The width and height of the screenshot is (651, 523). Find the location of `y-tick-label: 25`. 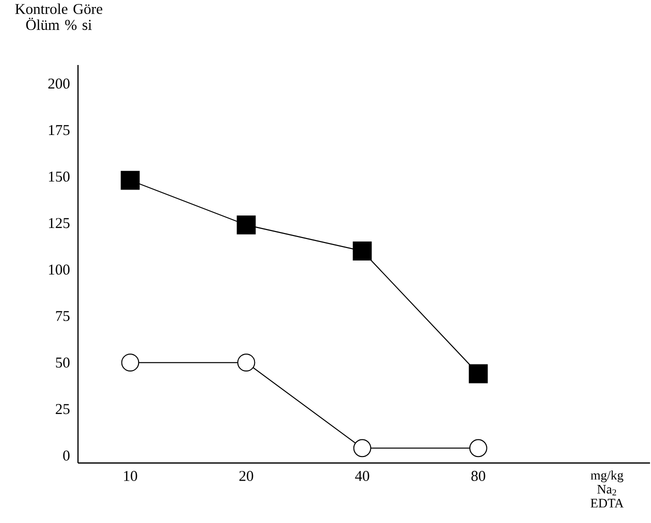

y-tick-label: 25 is located at coordinates (63, 409).